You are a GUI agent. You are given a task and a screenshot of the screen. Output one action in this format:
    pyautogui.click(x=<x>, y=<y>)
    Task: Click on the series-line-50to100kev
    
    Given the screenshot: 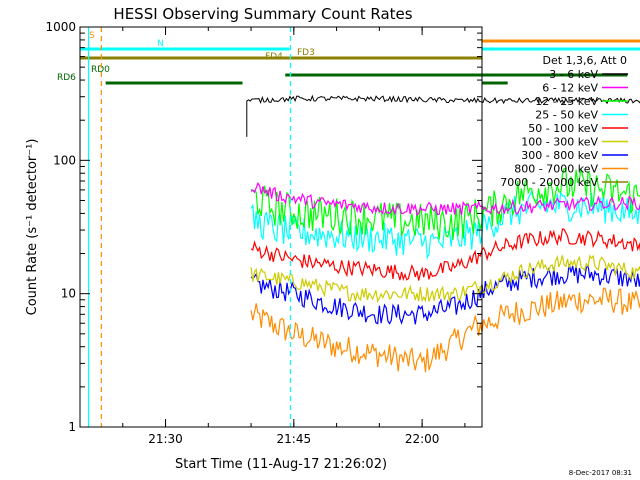 What is the action you would take?
    pyautogui.click(x=445, y=255)
    